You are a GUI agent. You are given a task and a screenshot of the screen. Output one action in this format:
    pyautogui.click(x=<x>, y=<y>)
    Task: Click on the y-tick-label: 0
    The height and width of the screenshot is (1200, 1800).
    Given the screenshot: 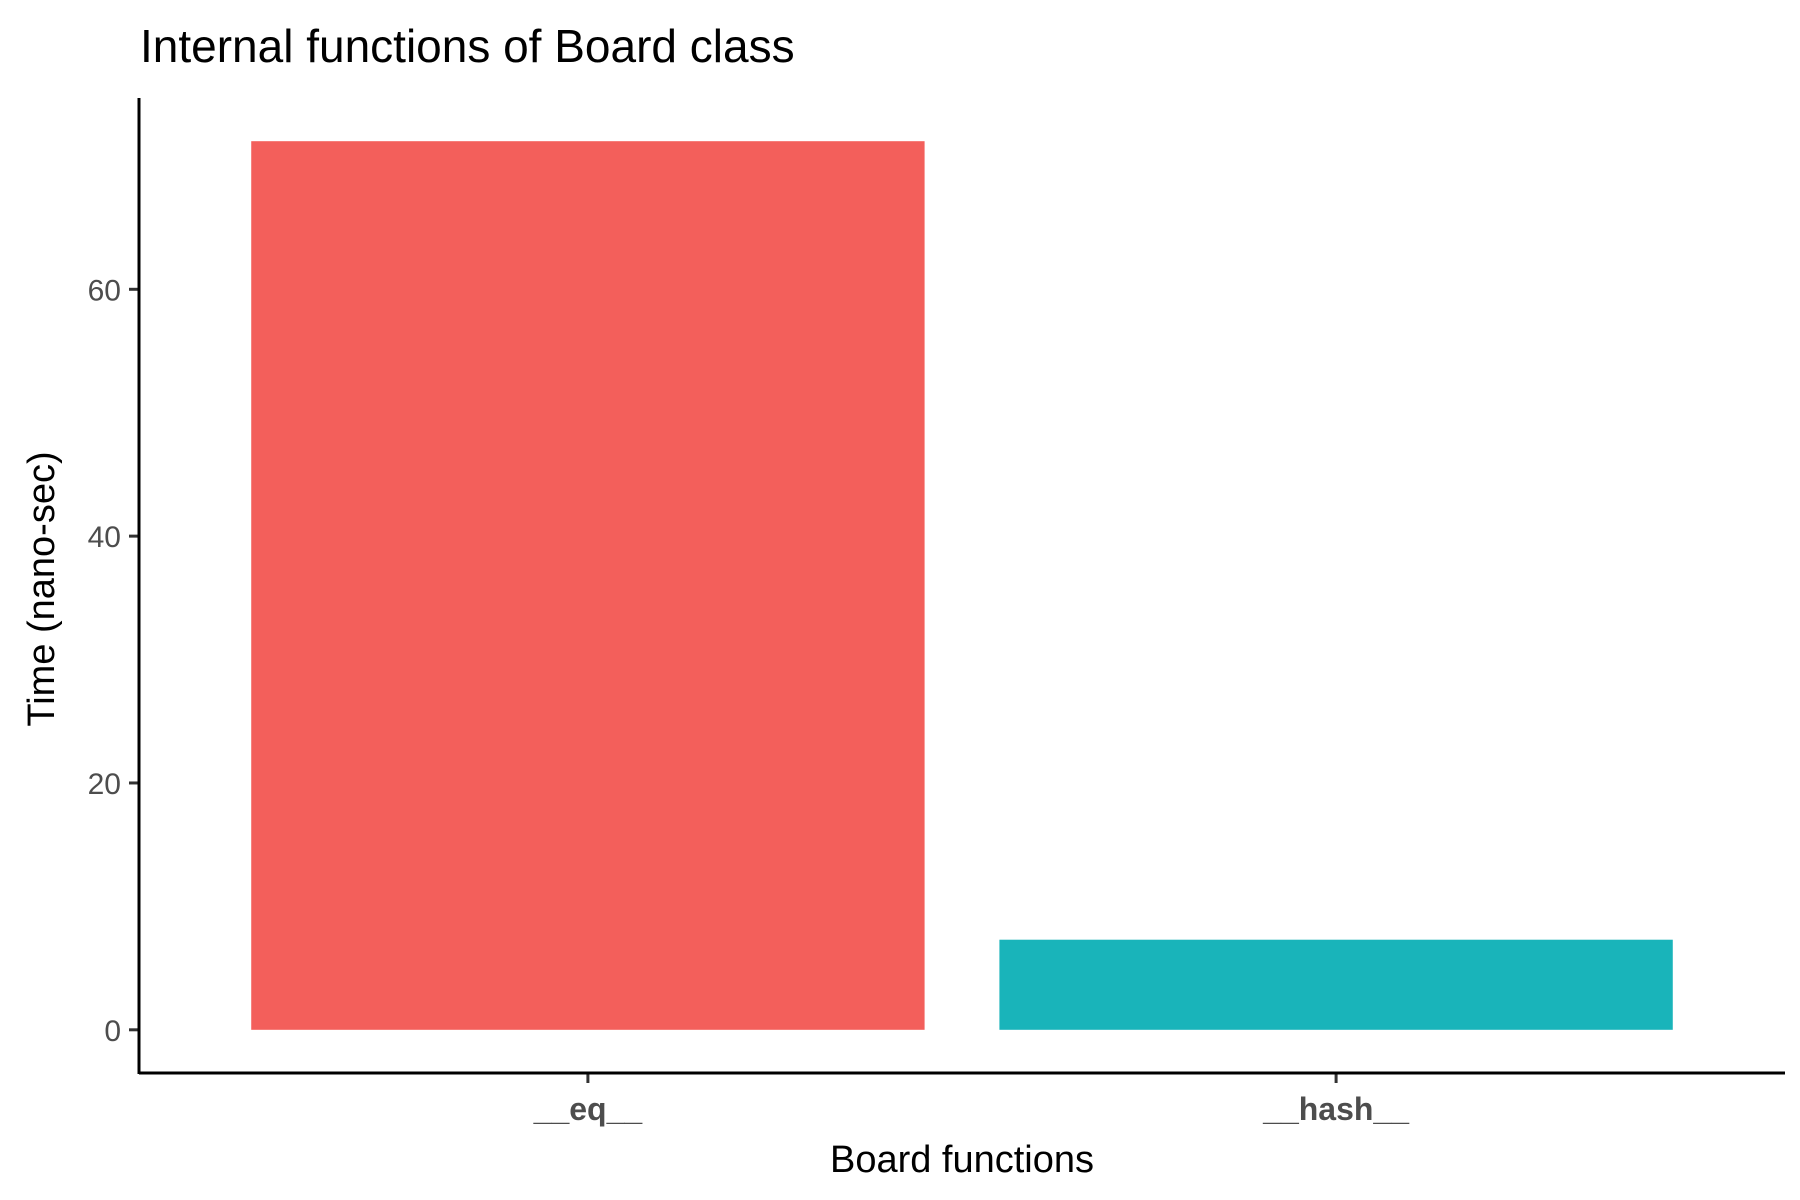 What is the action you would take?
    pyautogui.click(x=112, y=1031)
    